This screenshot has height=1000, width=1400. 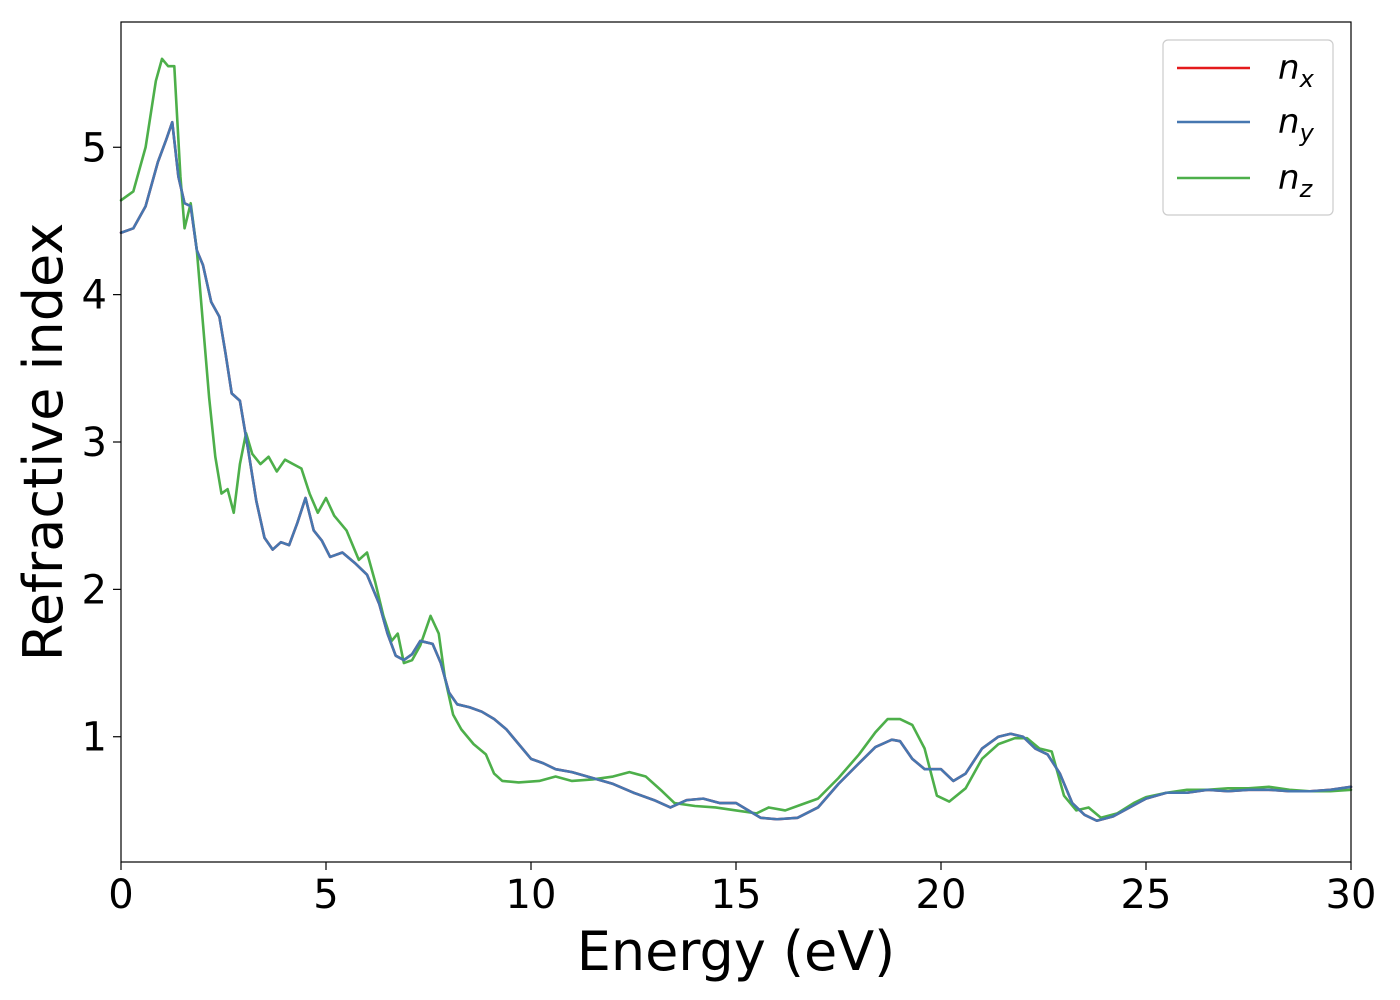 What do you see at coordinates (736, 895) in the screenshot?
I see `x-tick-label: 15` at bounding box center [736, 895].